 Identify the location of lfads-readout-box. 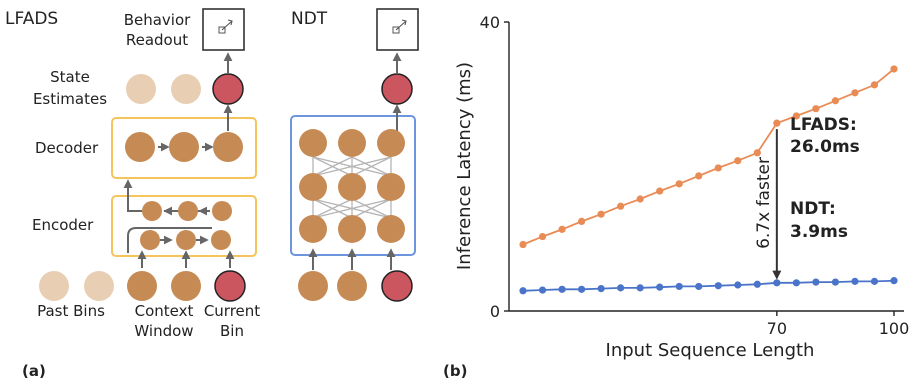
(223, 29).